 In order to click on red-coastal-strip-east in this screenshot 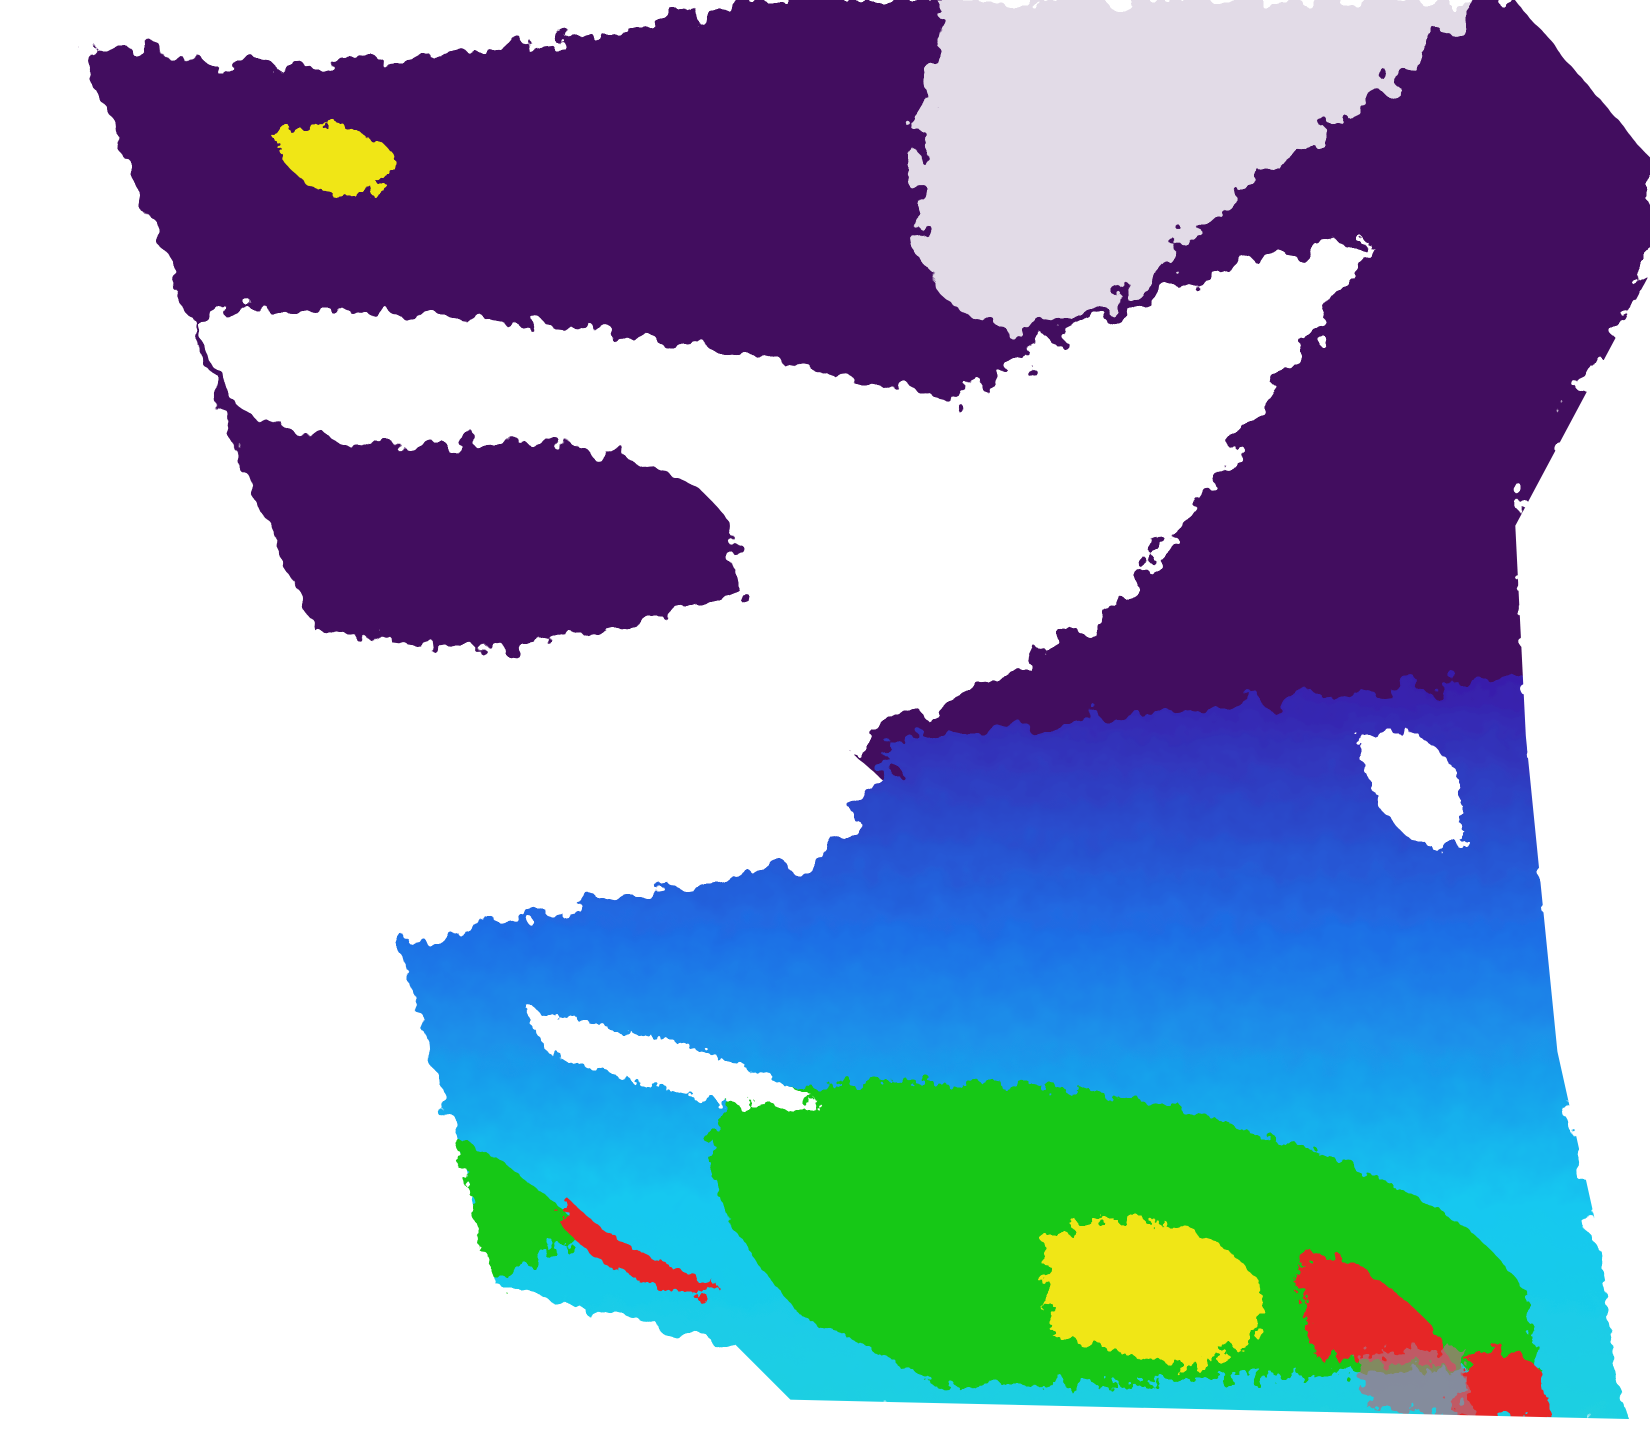, I will do `click(1500, 1384)`.